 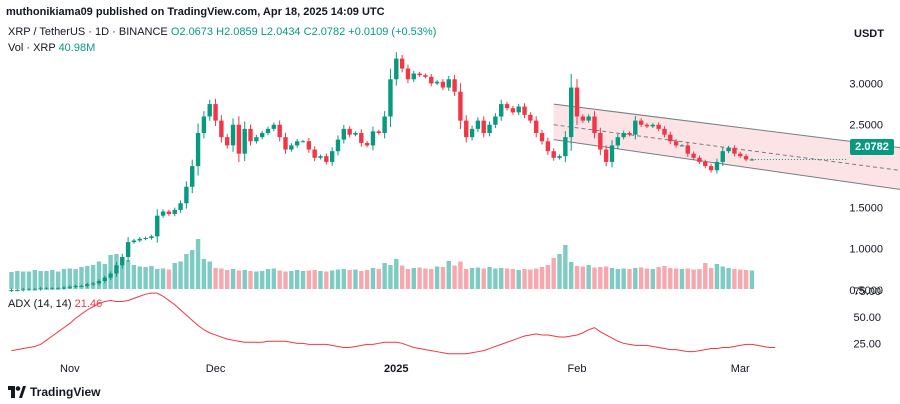 I want to click on adx-tick-label: 25.00, so click(x=867, y=344).